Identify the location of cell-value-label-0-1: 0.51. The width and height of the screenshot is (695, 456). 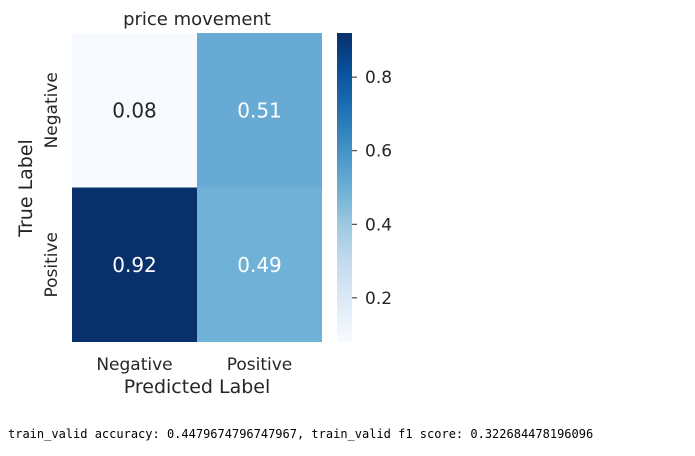
(259, 110).